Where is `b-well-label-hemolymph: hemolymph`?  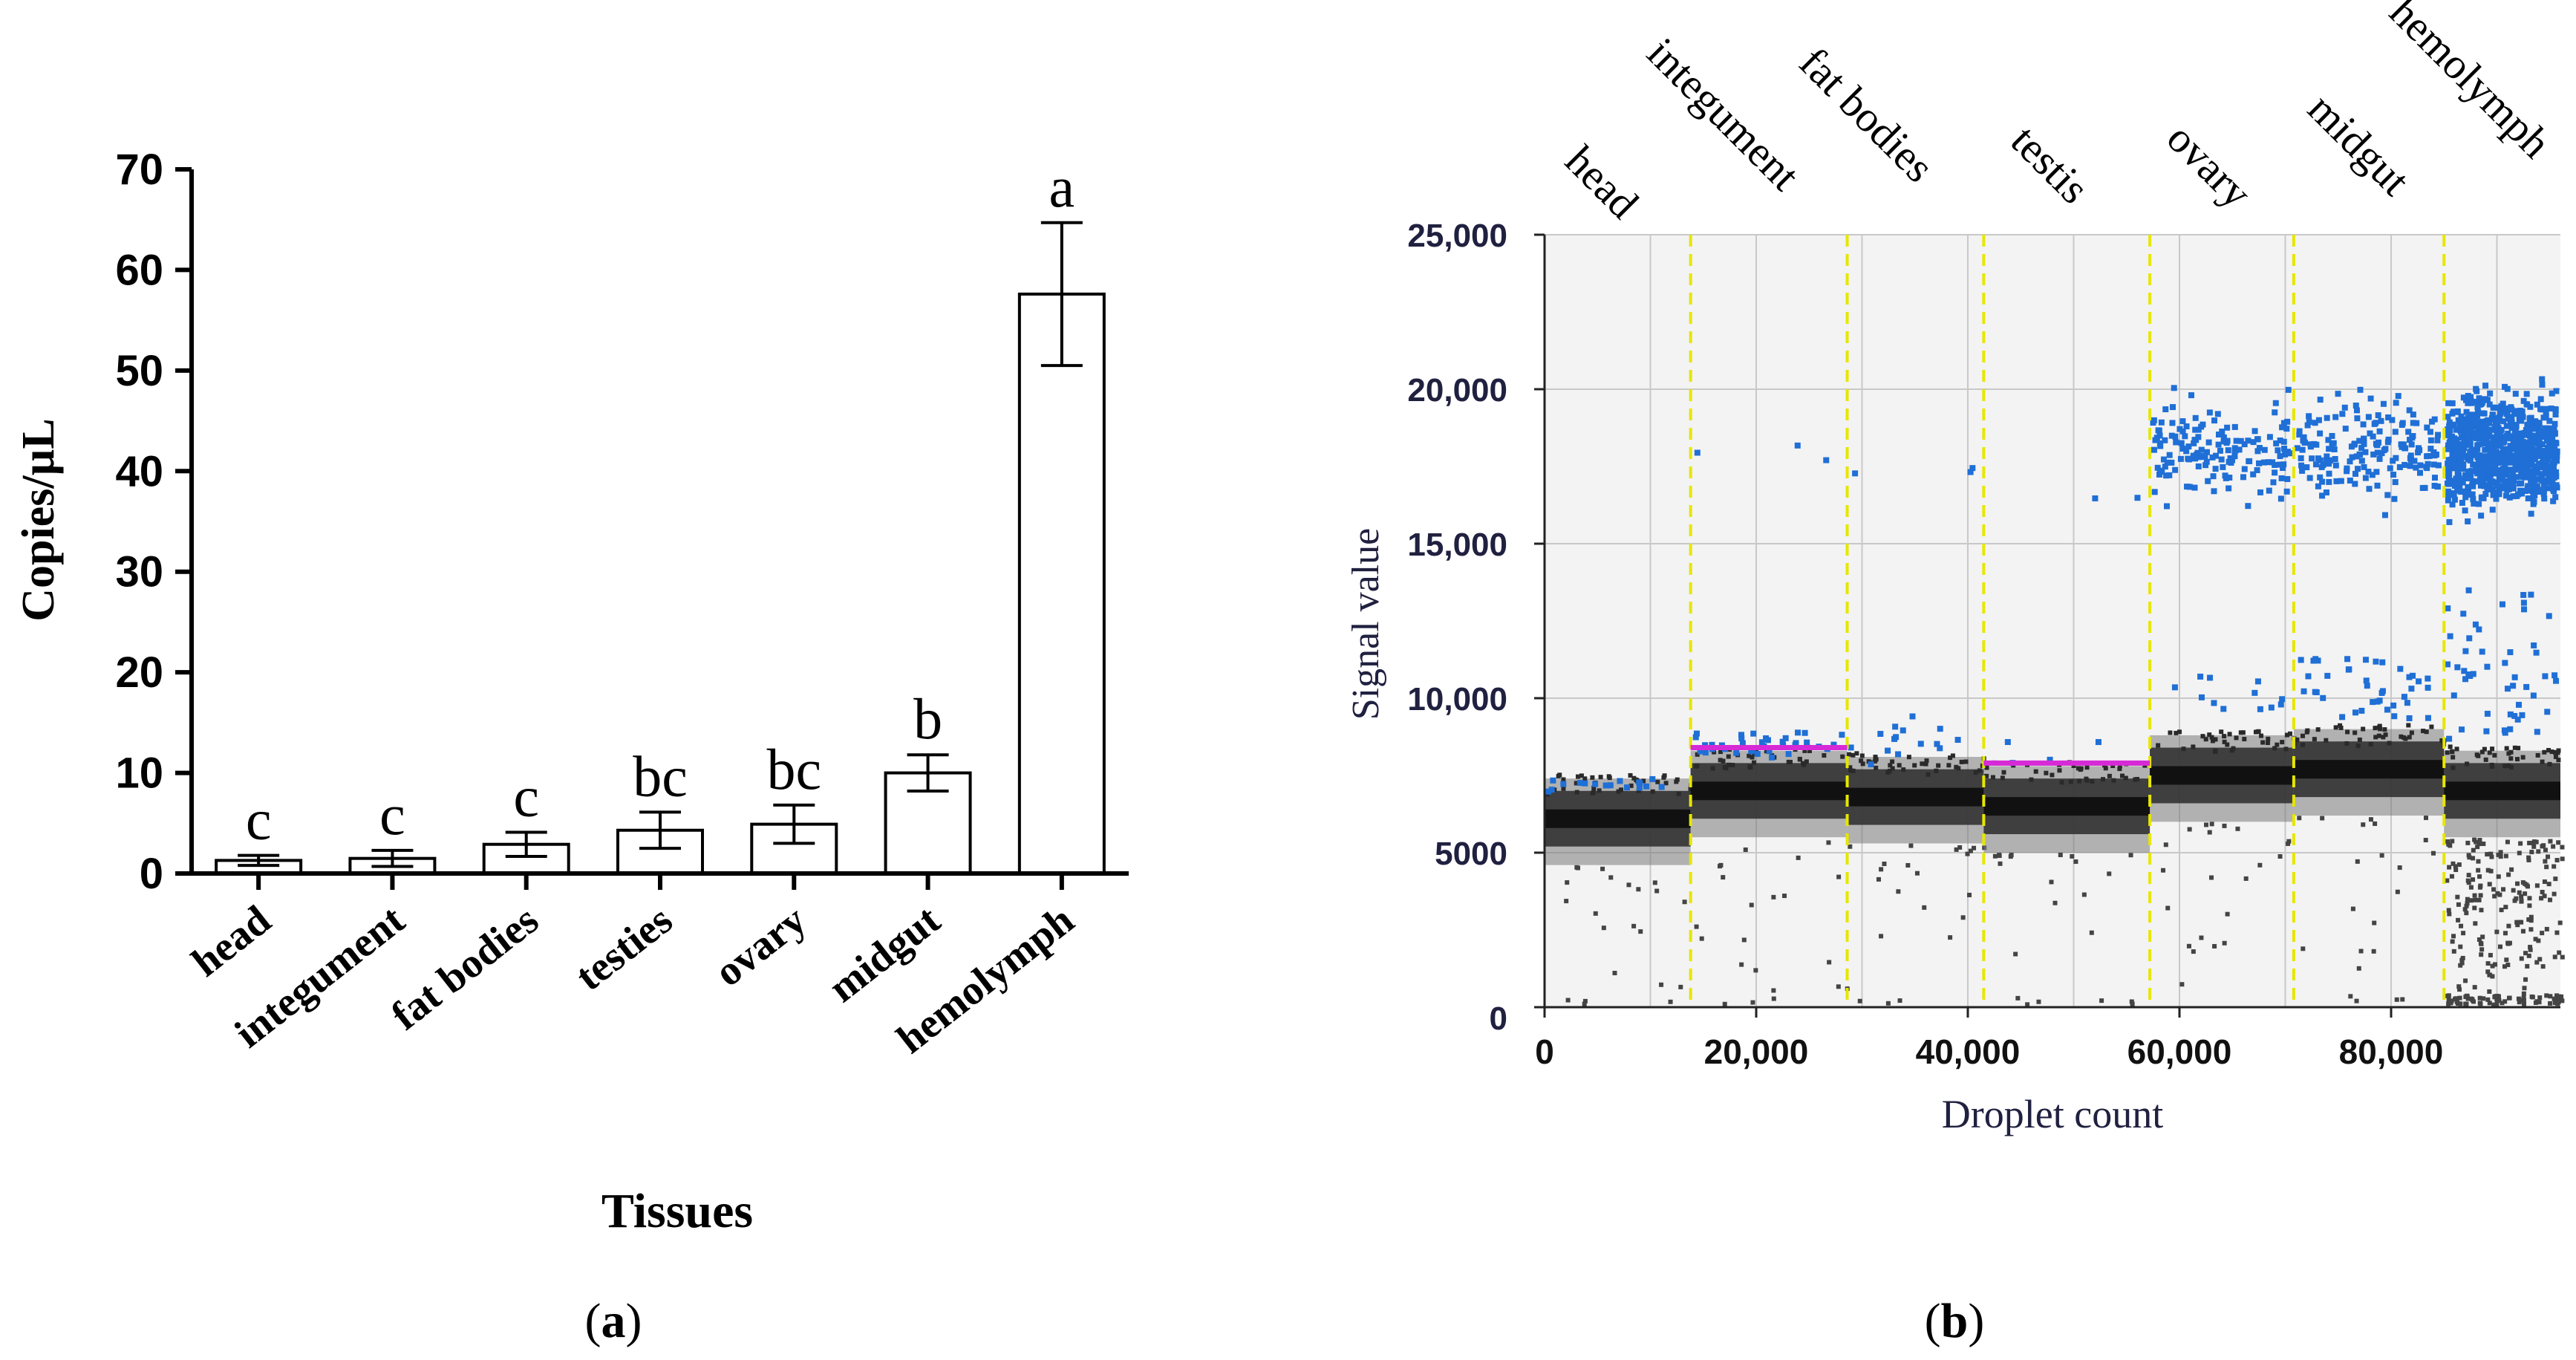 b-well-label-hemolymph: hemolymph is located at coordinates (2470, 83).